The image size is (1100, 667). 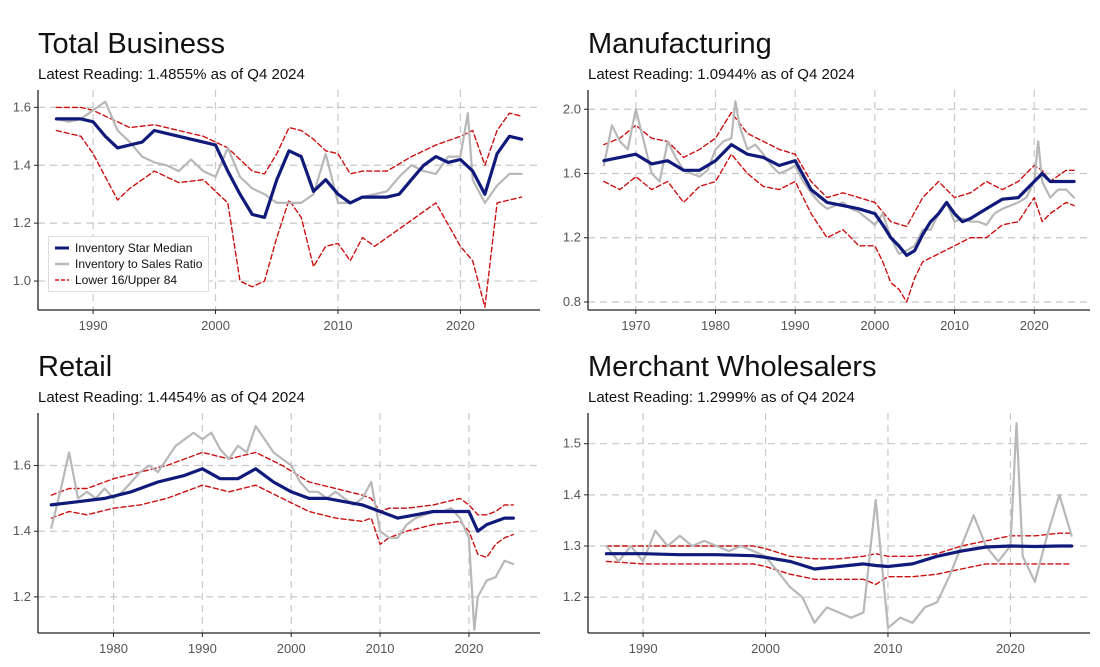 What do you see at coordinates (572, 545) in the screenshot?
I see `y-tick-label: 1.3` at bounding box center [572, 545].